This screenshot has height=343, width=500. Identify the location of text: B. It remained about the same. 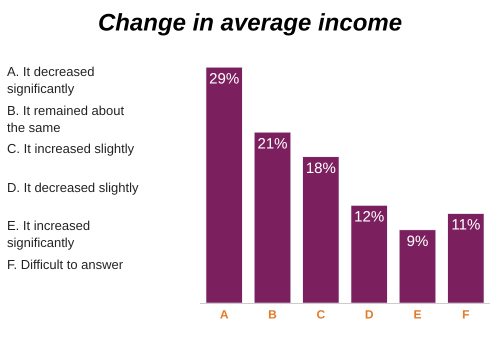
(65, 119).